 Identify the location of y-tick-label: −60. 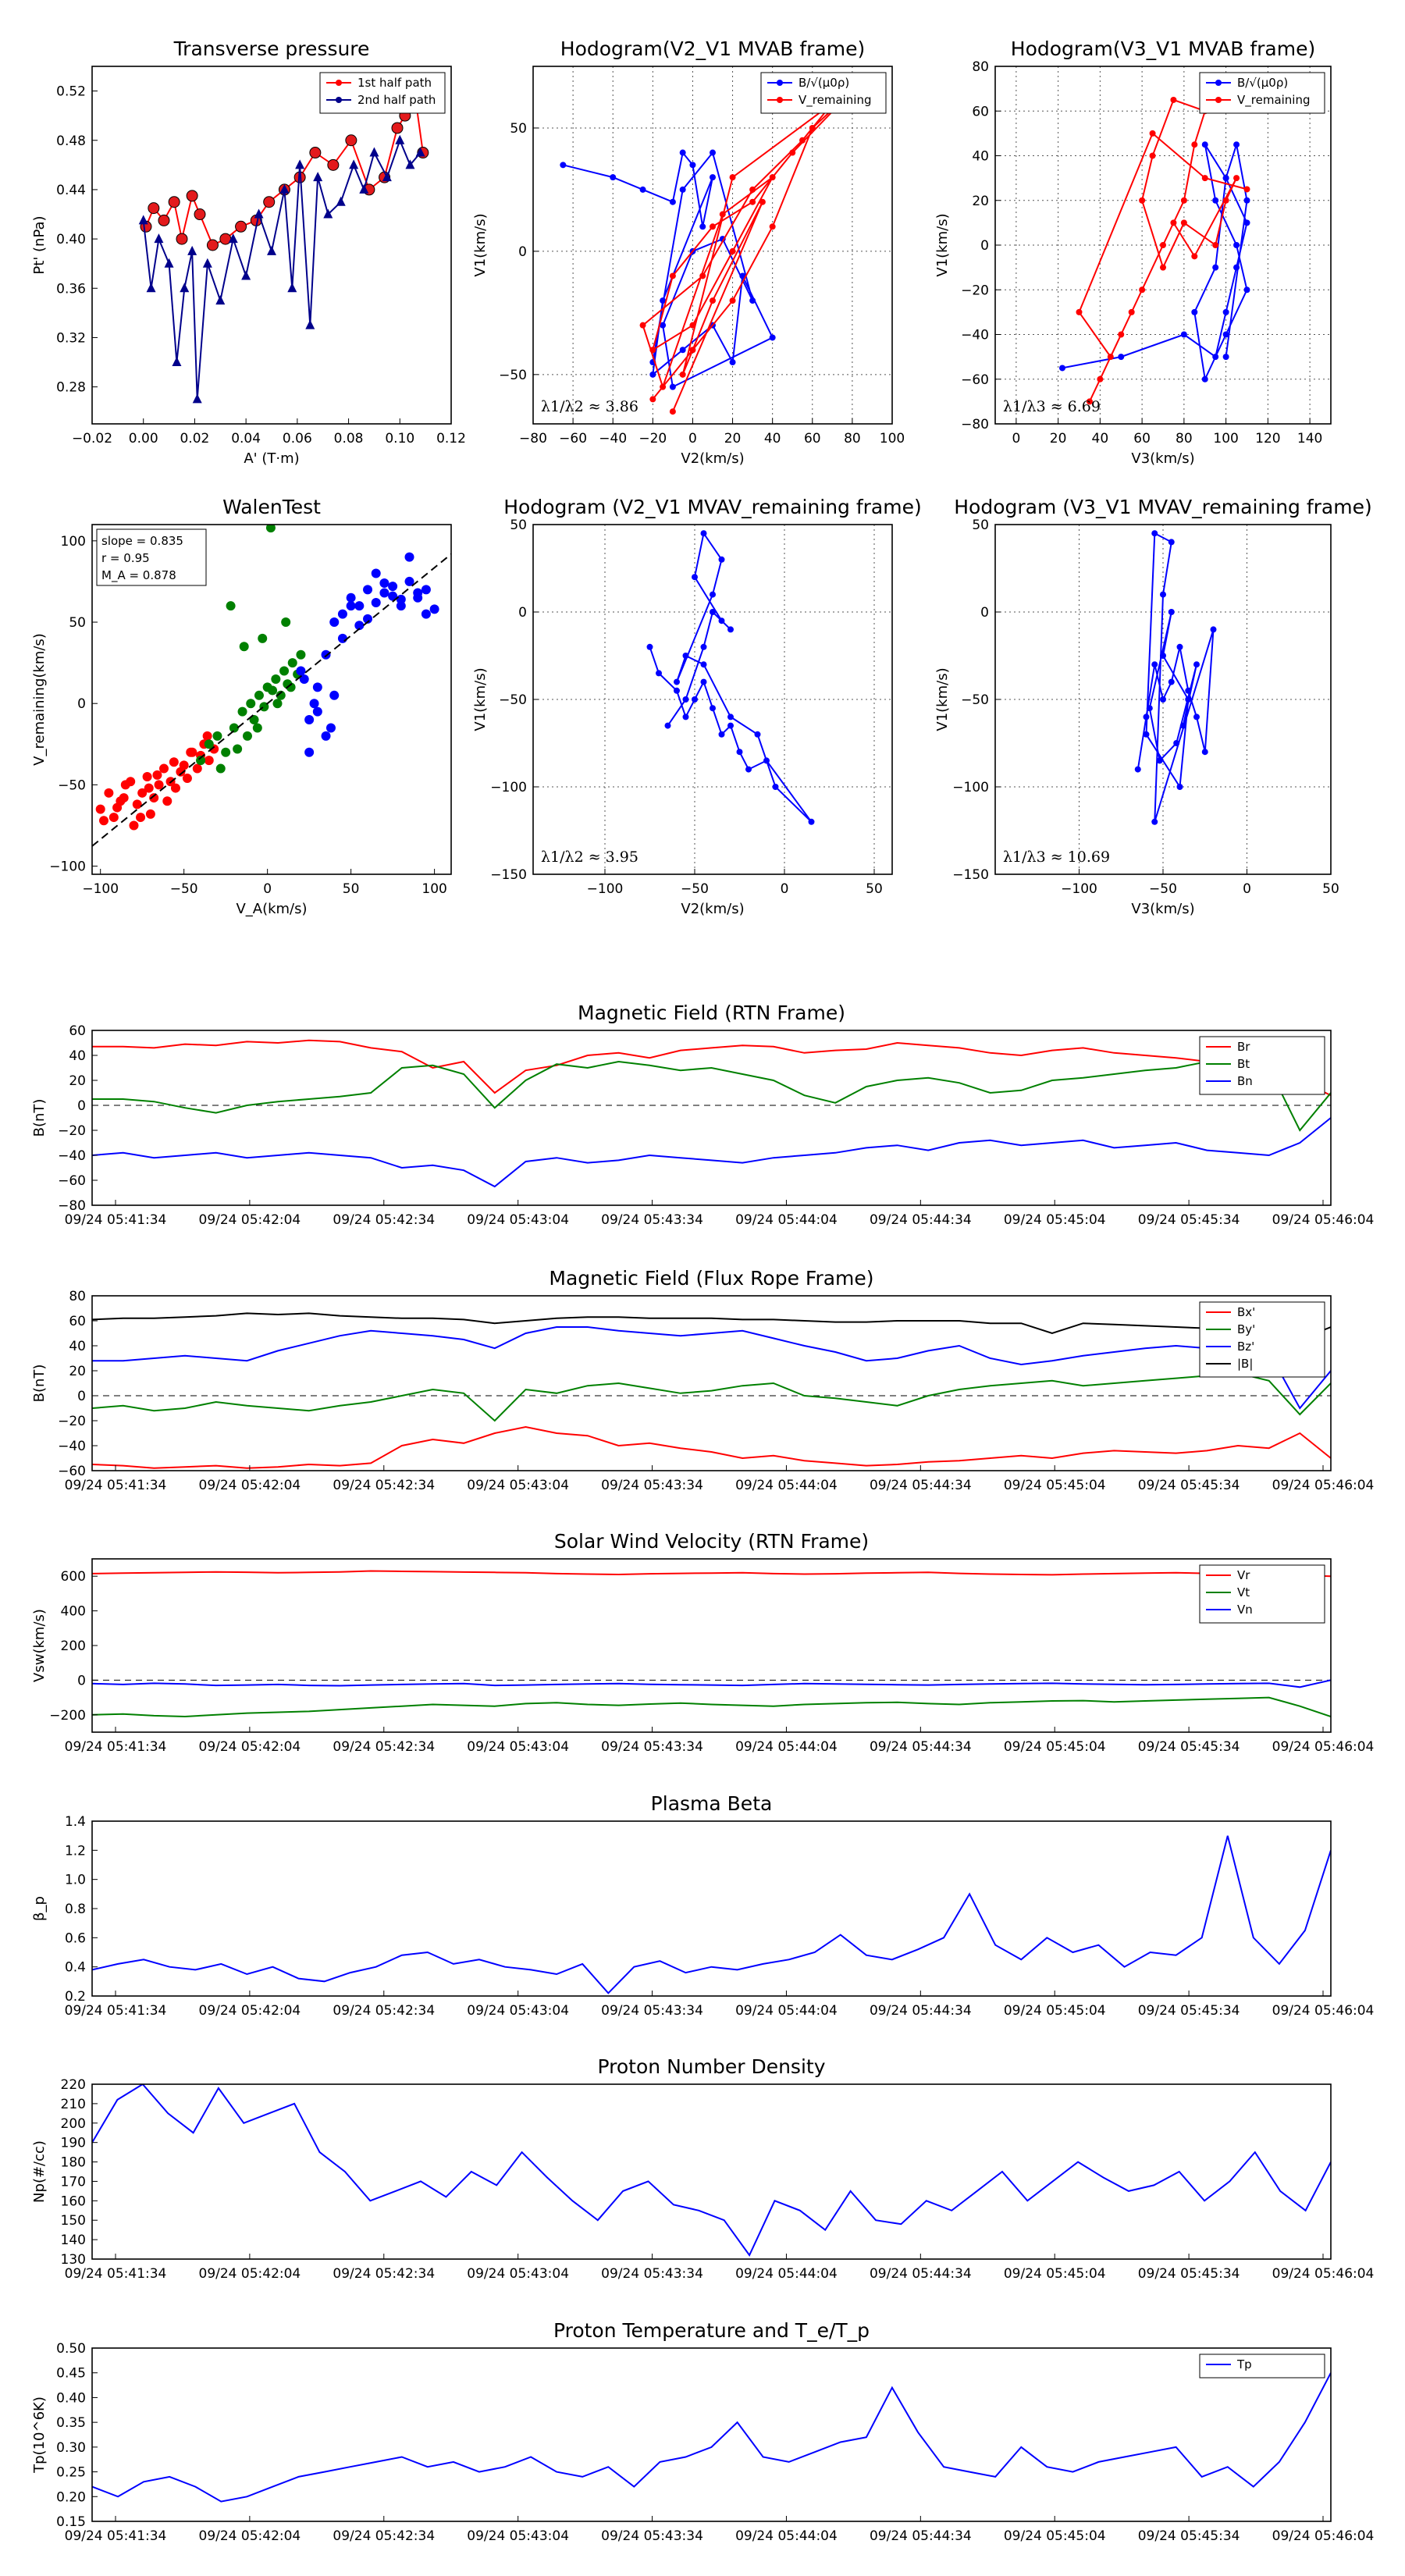
(72, 1471).